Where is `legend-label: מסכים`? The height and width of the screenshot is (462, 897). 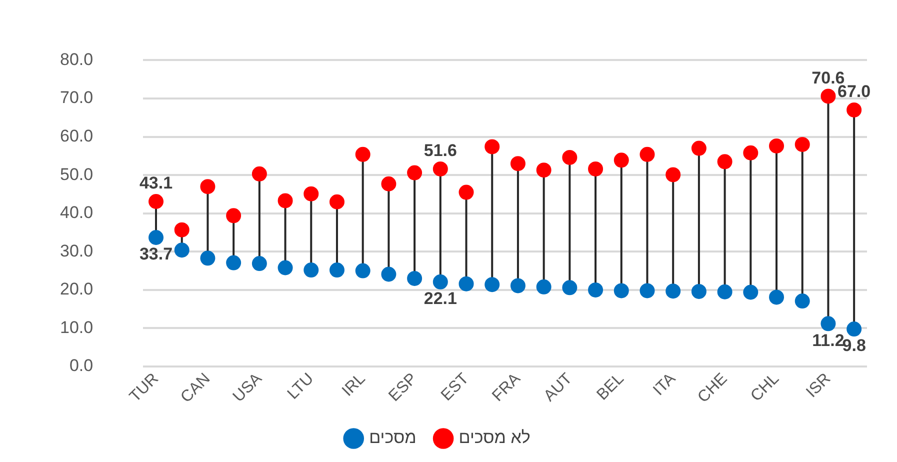
legend-label: מסכים is located at coordinates (392, 438).